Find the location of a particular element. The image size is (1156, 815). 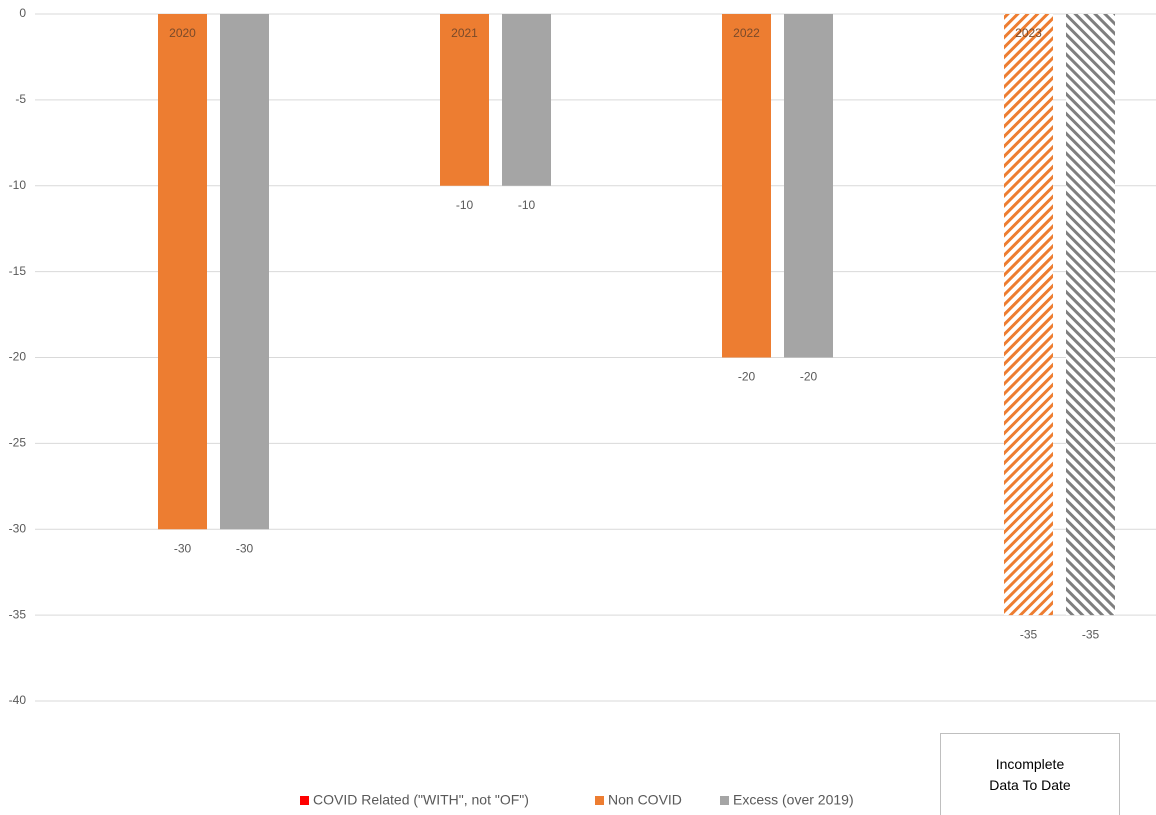

legend-label: COVID Related ("WITH", not "OF") is located at coordinates (421, 800).